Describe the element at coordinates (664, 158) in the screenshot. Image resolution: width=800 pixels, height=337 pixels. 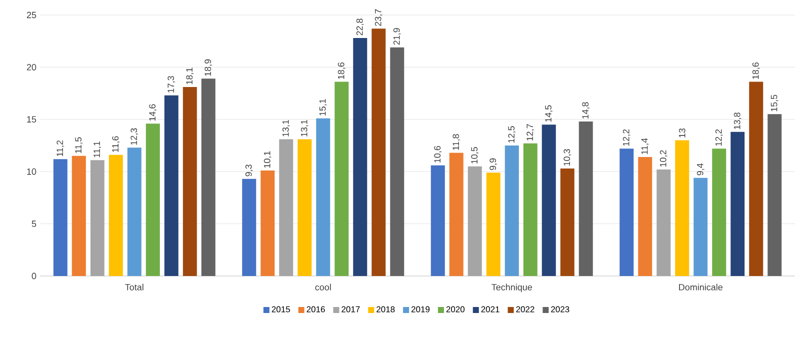
I see `data-label: 10,2` at that location.